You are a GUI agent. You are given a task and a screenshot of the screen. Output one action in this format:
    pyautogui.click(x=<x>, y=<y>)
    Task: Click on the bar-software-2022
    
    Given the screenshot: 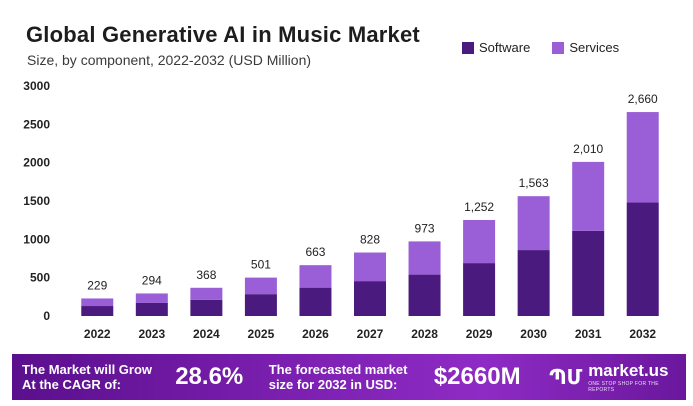 What is the action you would take?
    pyautogui.click(x=97, y=311)
    